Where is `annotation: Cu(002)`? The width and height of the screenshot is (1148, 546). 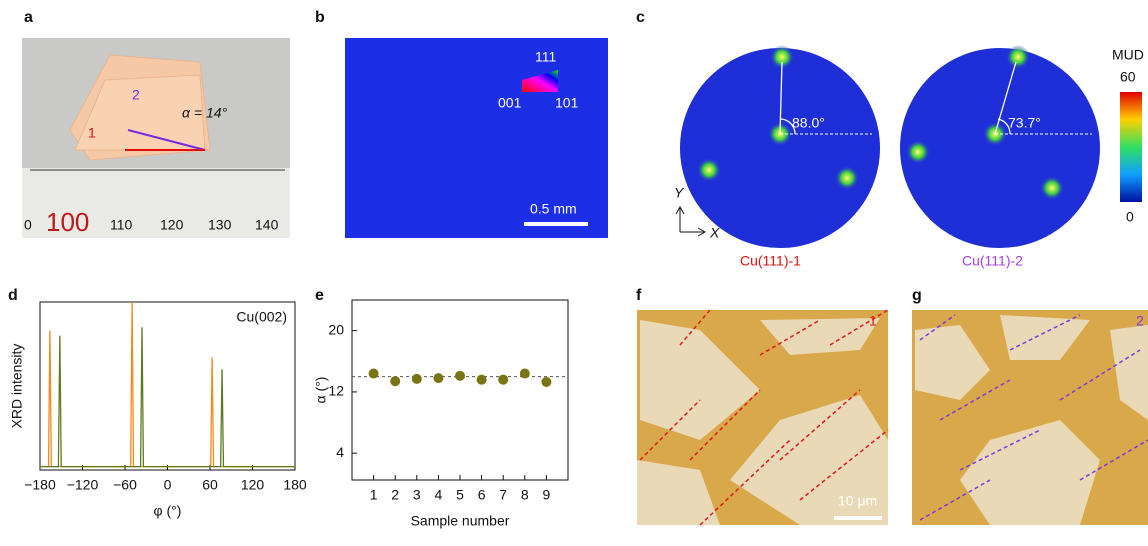
annotation: Cu(002) is located at coordinates (261, 317).